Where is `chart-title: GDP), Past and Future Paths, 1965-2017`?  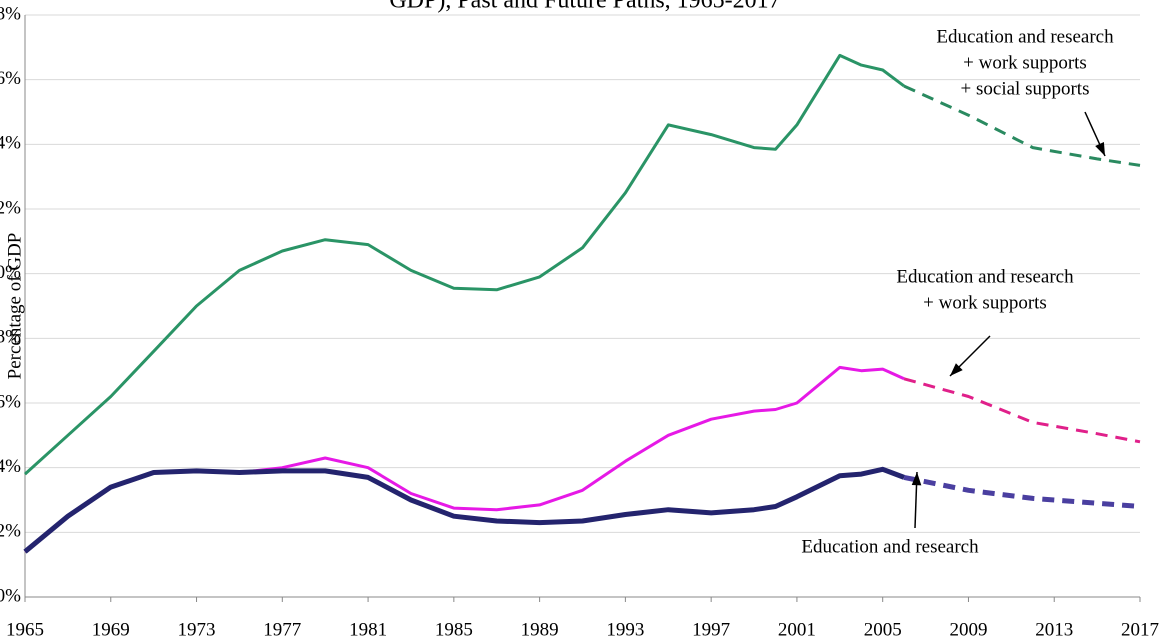 chart-title: GDP), Past and Future Paths, 1965-2017 is located at coordinates (584, 7).